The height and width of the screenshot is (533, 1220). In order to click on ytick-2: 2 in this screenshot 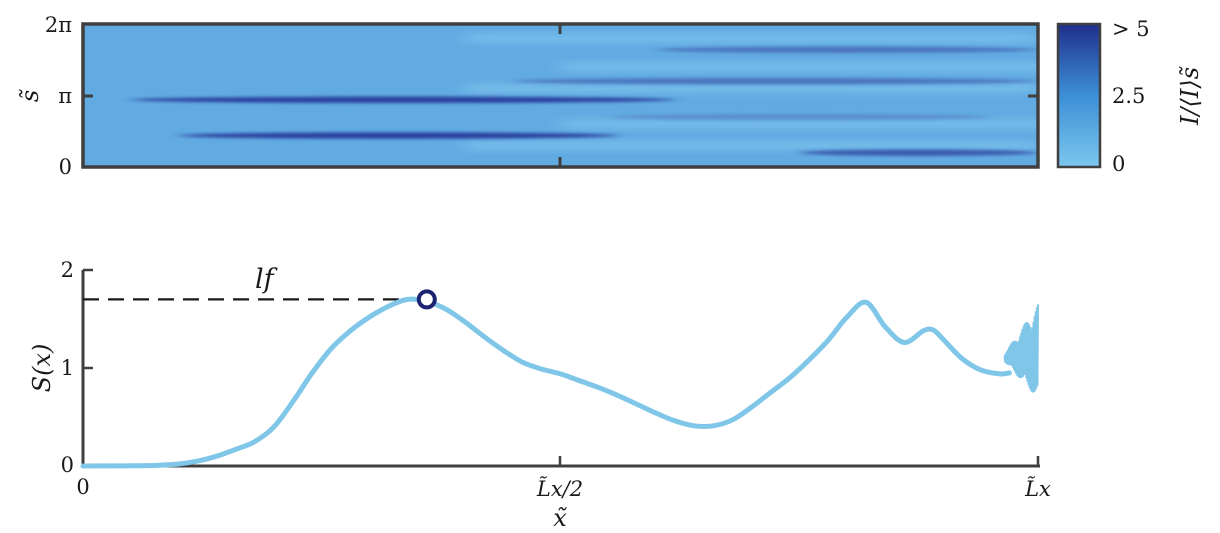, I will do `click(67, 270)`.